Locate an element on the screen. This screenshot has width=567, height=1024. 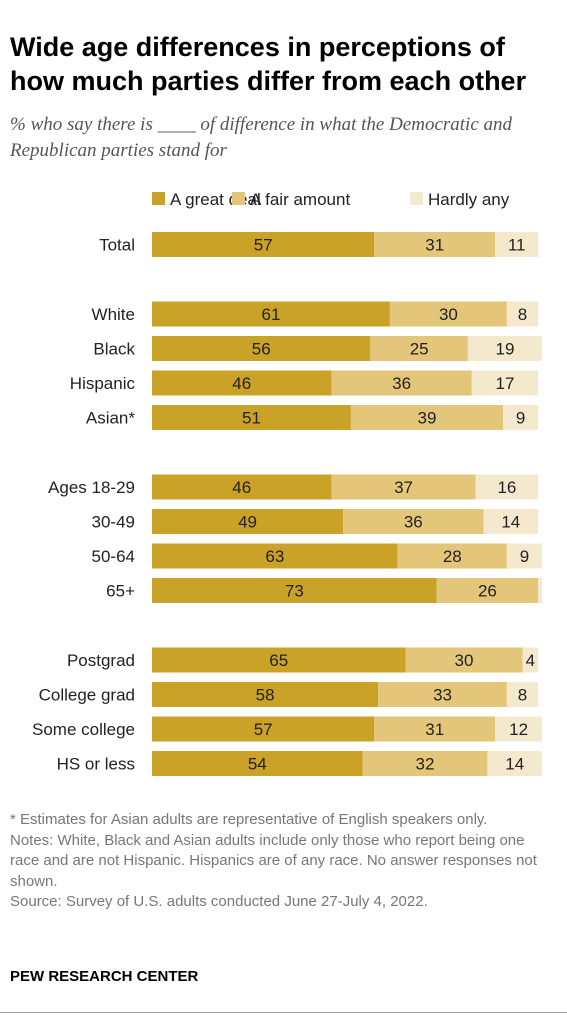
bar-30-49-hardly-any is located at coordinates (511, 521).